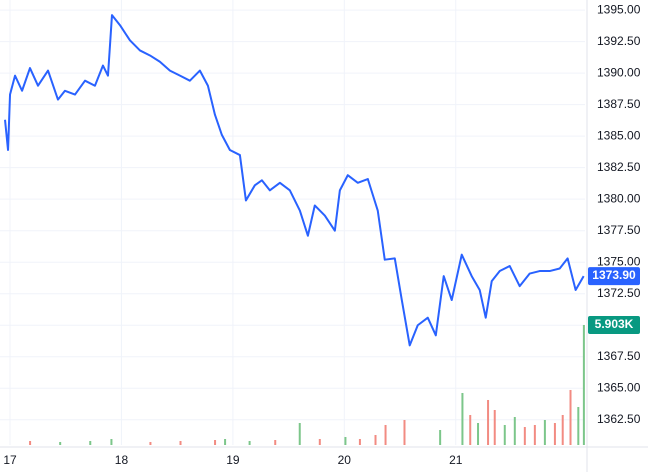  I want to click on y-tick-label: 1390.00, so click(619, 72).